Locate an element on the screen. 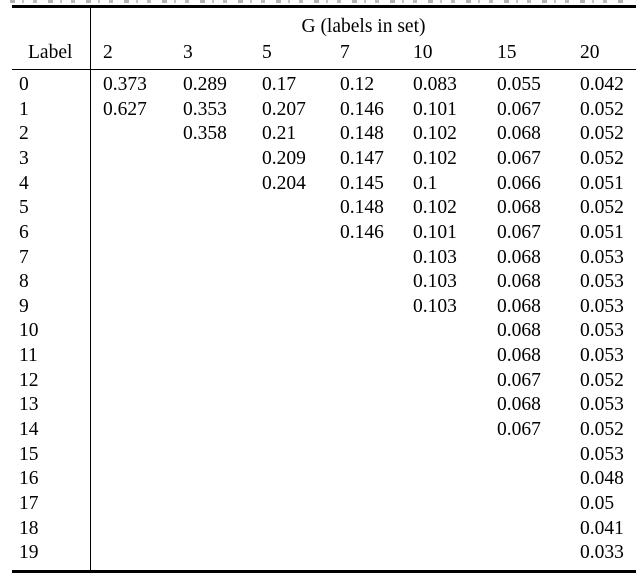 The width and height of the screenshot is (640, 576). table-cell: 0.1 is located at coordinates (425, 183).